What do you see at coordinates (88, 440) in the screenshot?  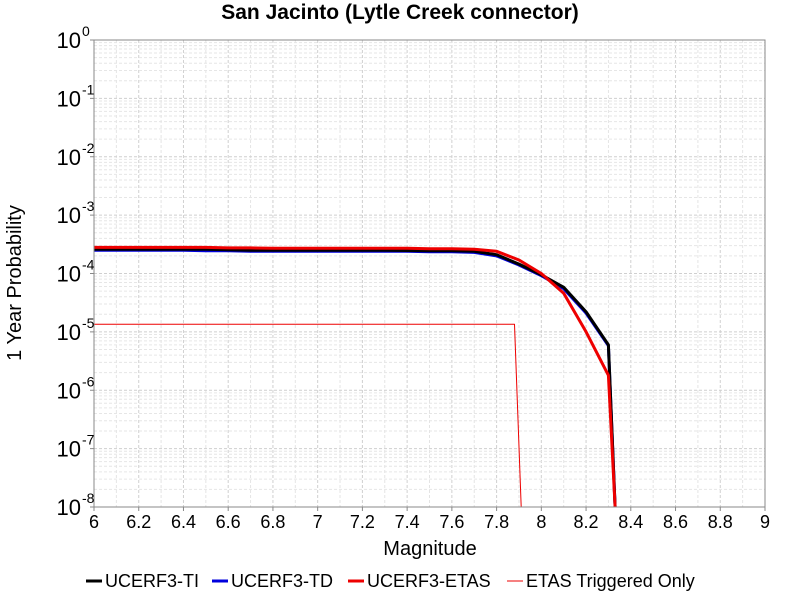 I see `y-tick-exponent: -7` at bounding box center [88, 440].